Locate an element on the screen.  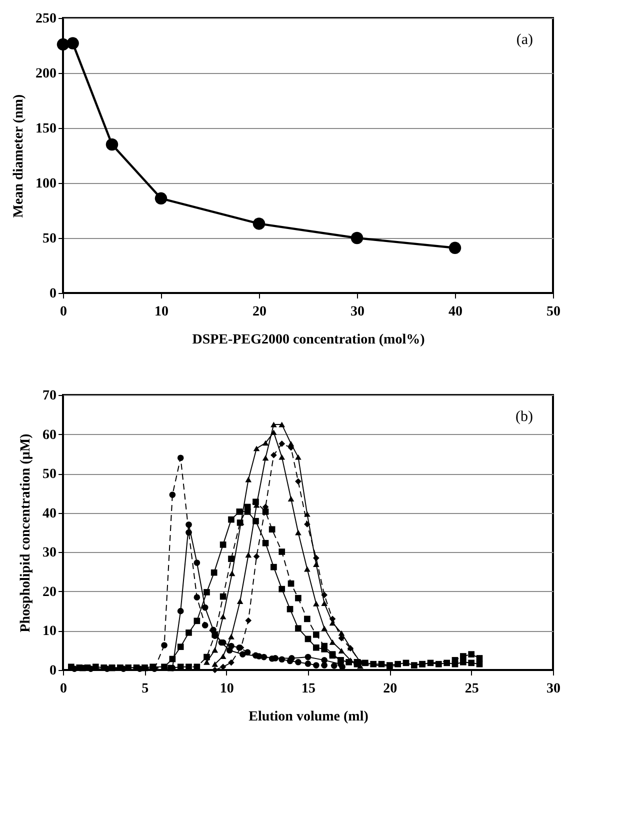
y-tick-label: 250 is located at coordinates (46, 19).